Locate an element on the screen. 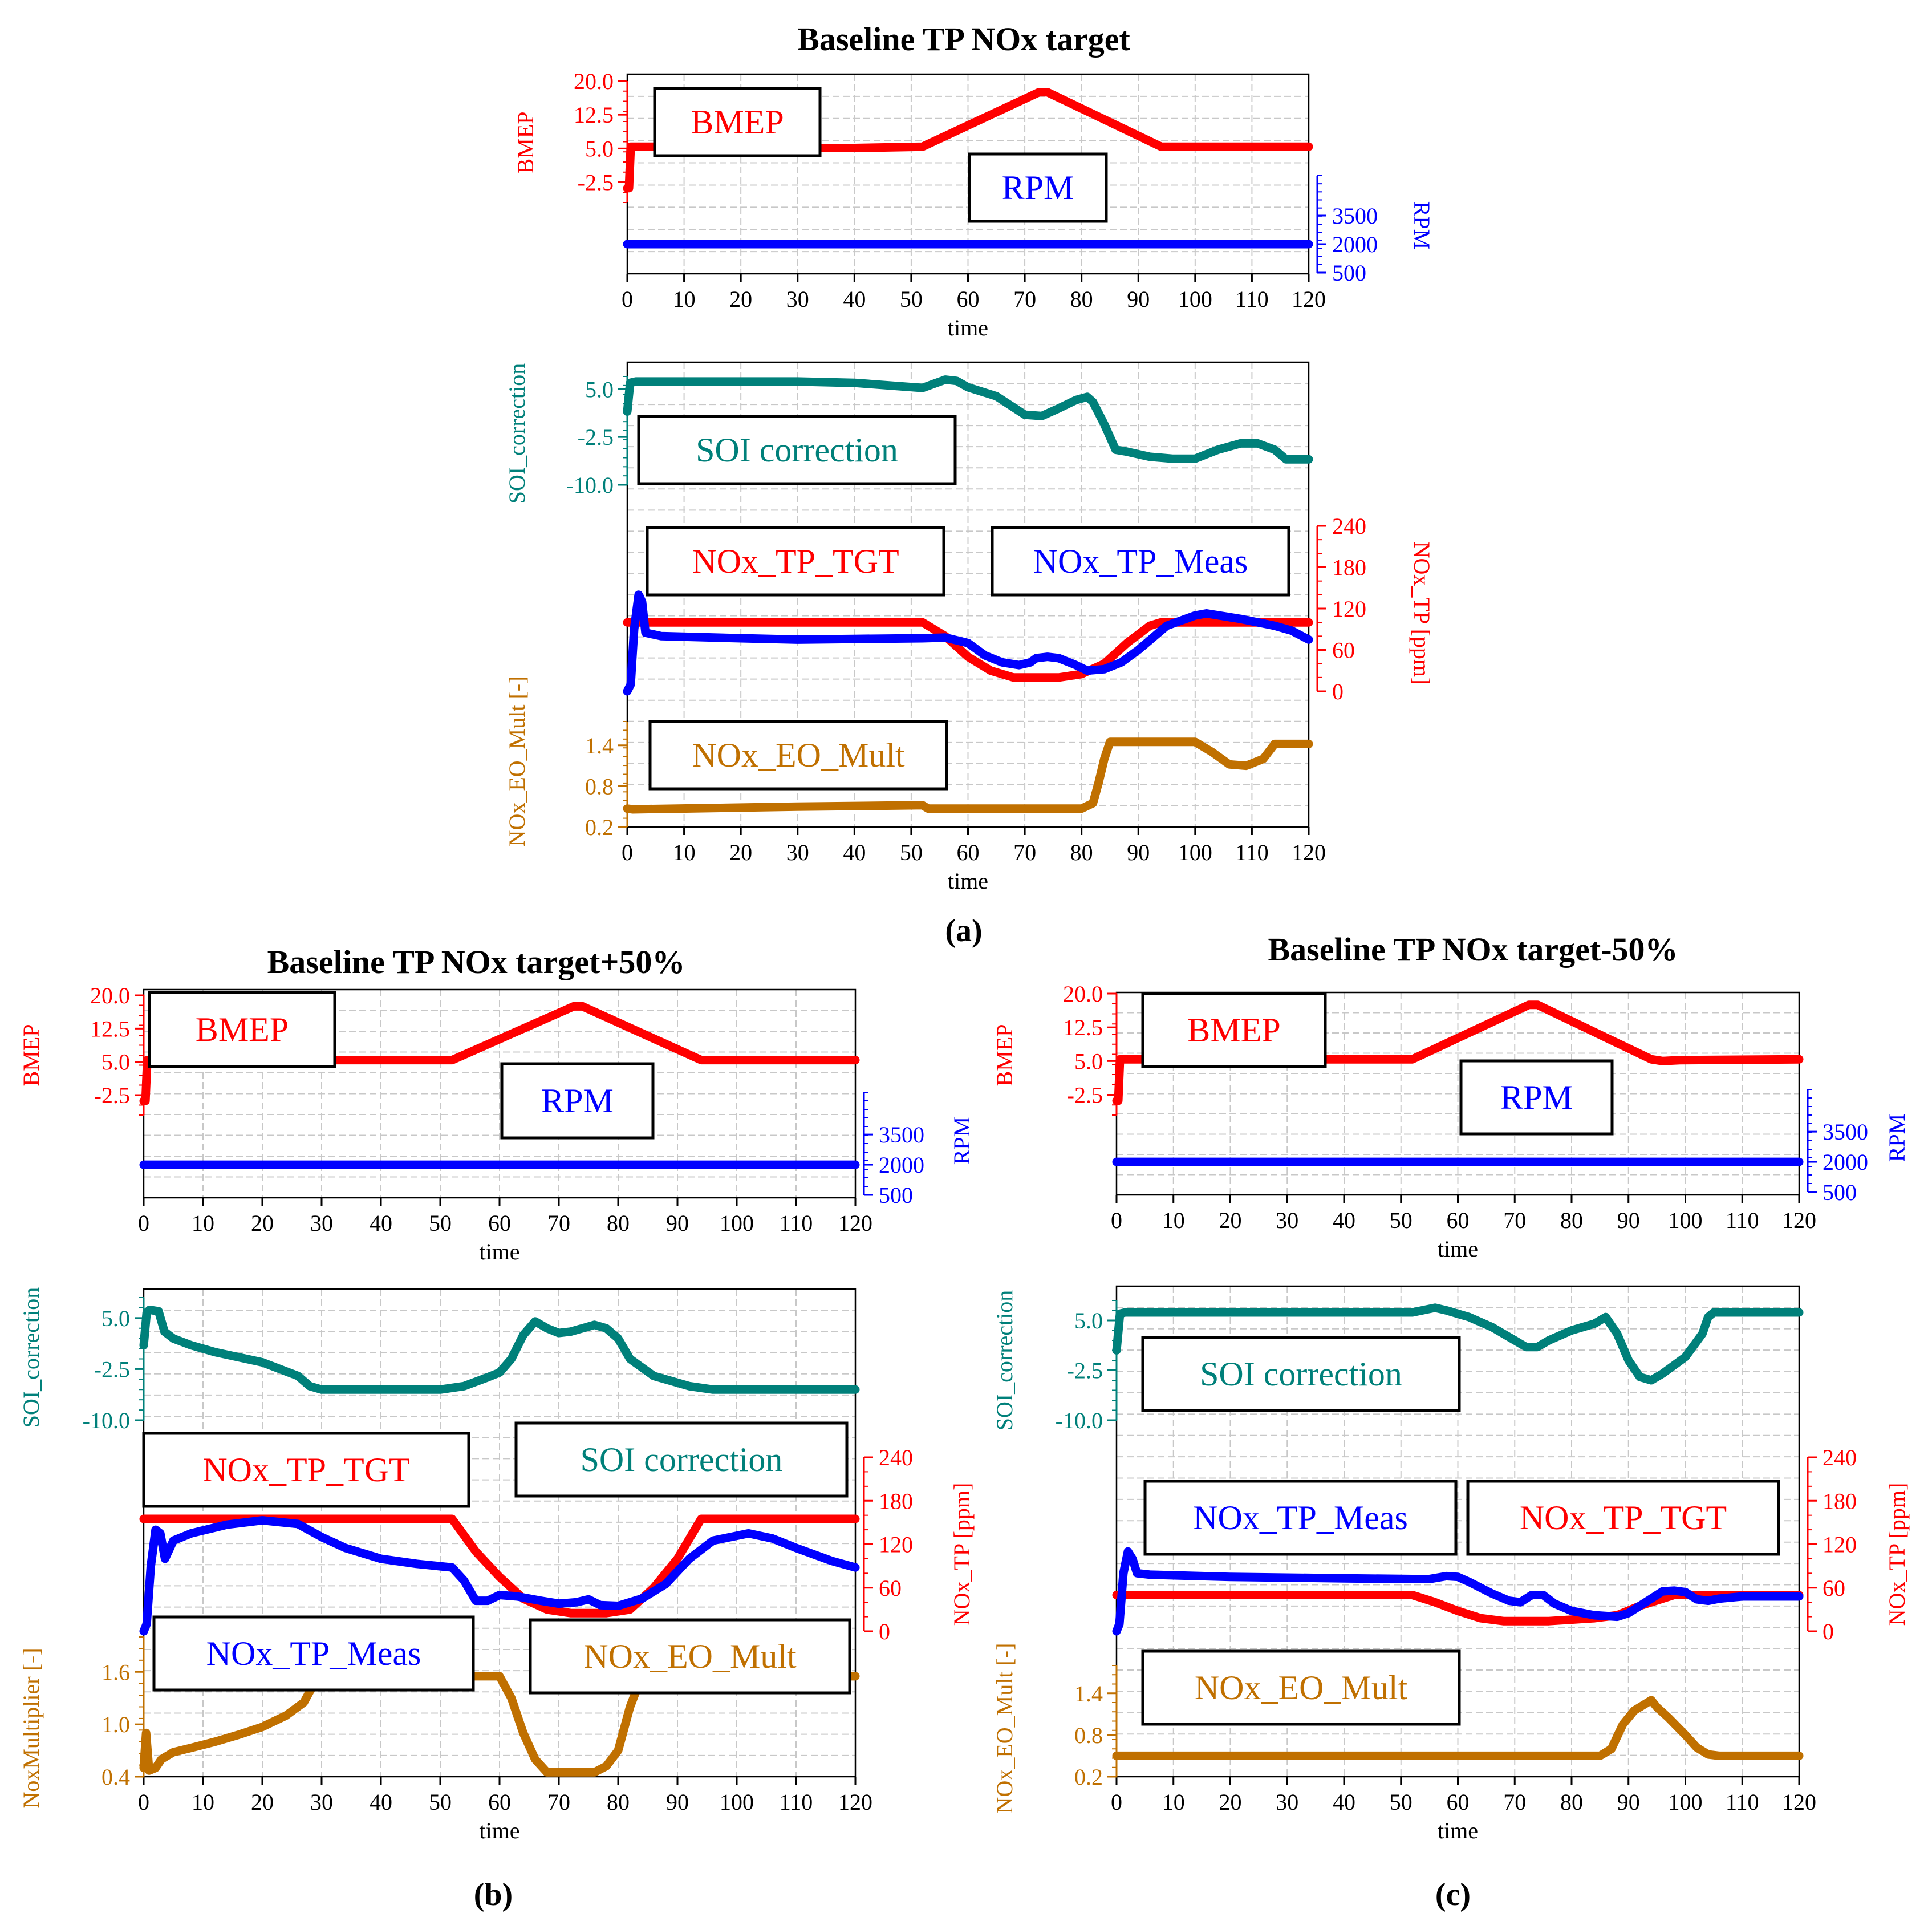  y-tick-label: 180 is located at coordinates (1349, 568).